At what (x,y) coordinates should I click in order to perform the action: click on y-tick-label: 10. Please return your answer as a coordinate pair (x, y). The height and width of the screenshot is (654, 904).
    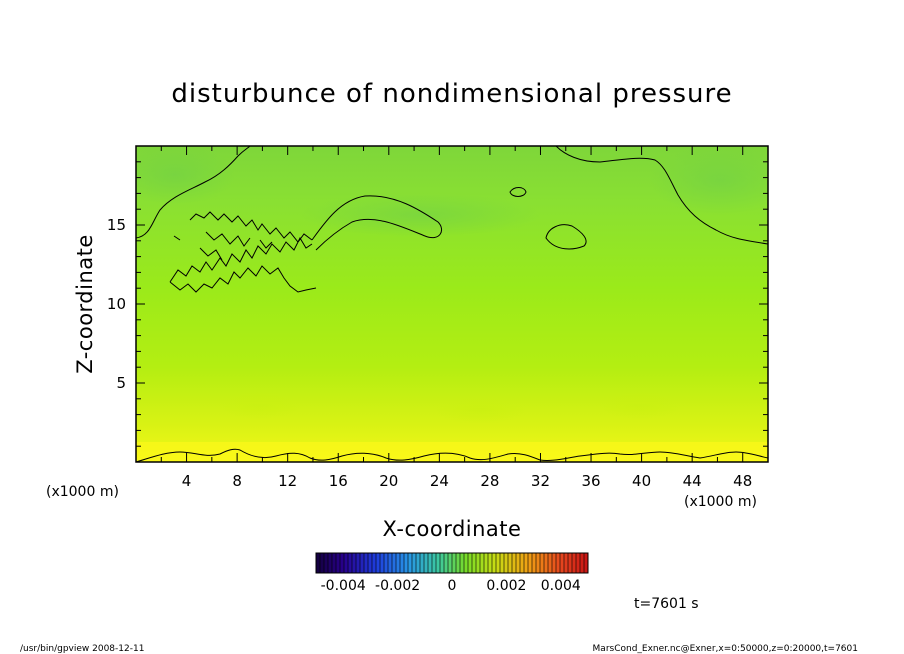
    Looking at the image, I should click on (116, 304).